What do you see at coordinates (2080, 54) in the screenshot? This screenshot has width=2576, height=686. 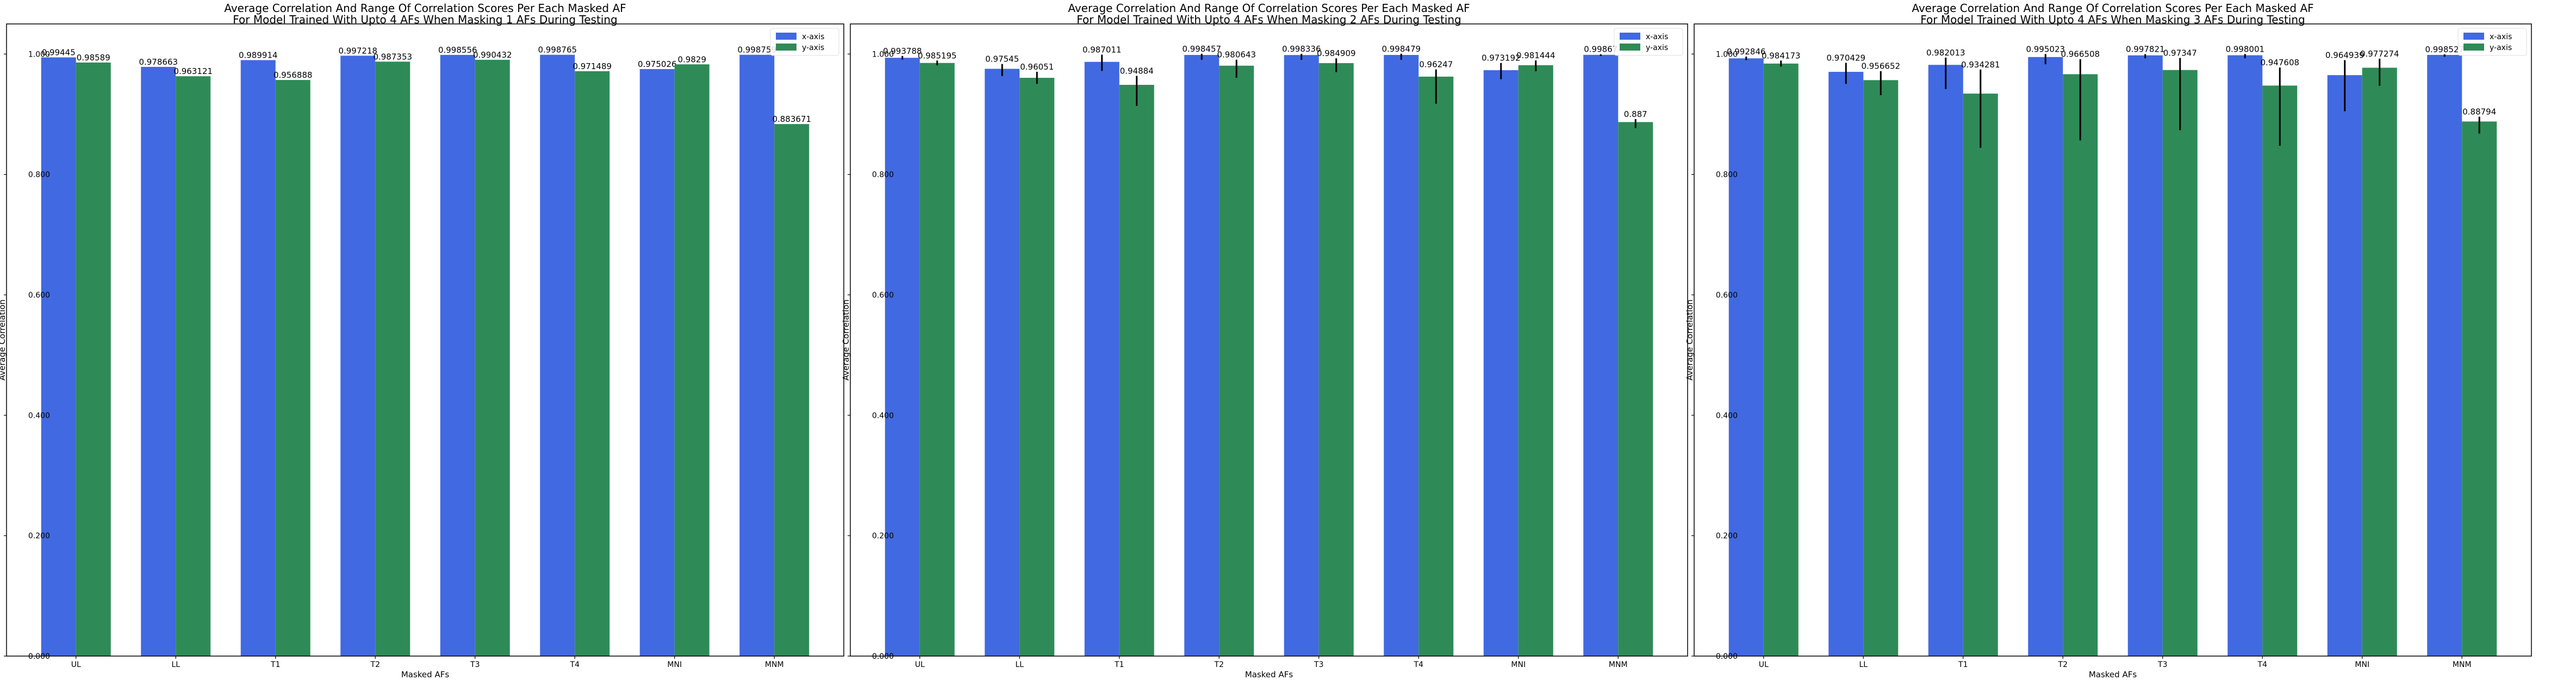 I see `bar-value-label: 0.966508` at bounding box center [2080, 54].